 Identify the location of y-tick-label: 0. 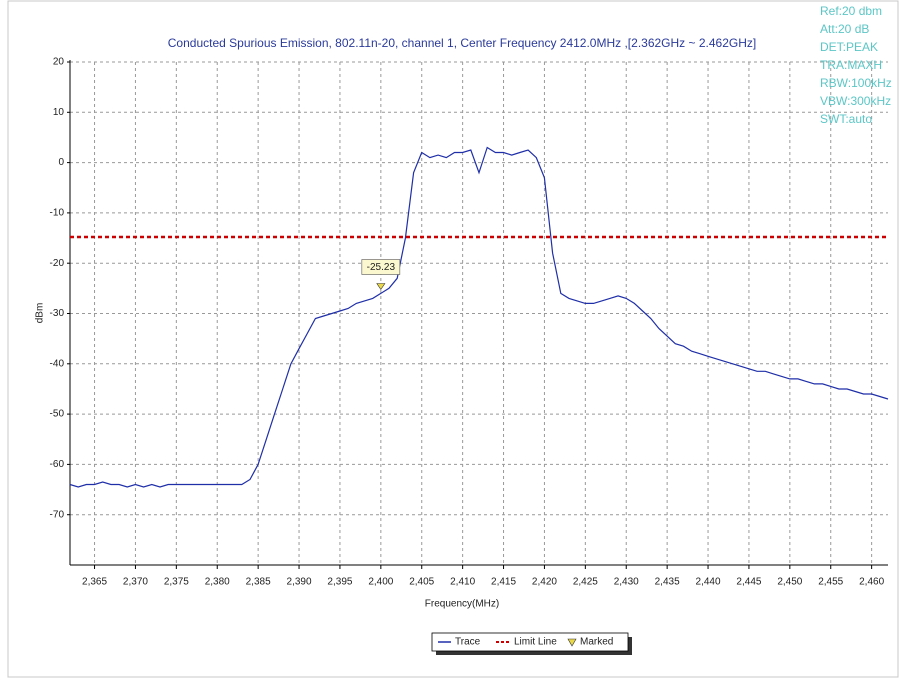
(61, 162).